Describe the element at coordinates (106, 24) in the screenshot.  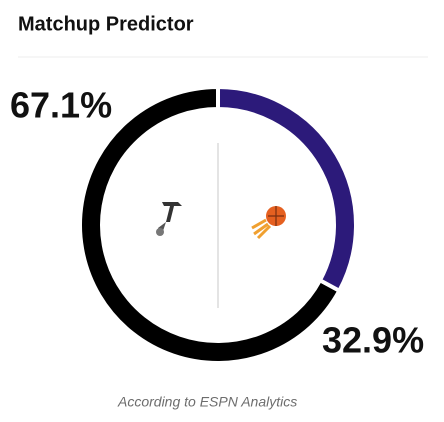
I see `chart-title: Matchup Predictor` at that location.